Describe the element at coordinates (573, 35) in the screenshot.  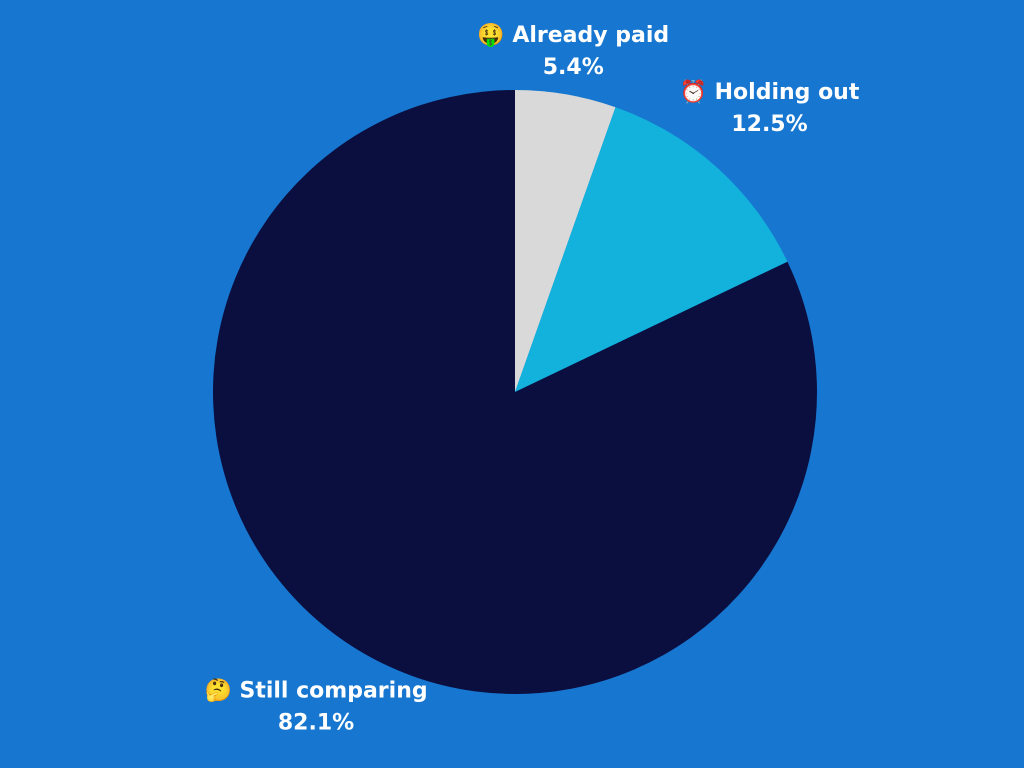
I see `slice-label: 🤑 Already paid` at that location.